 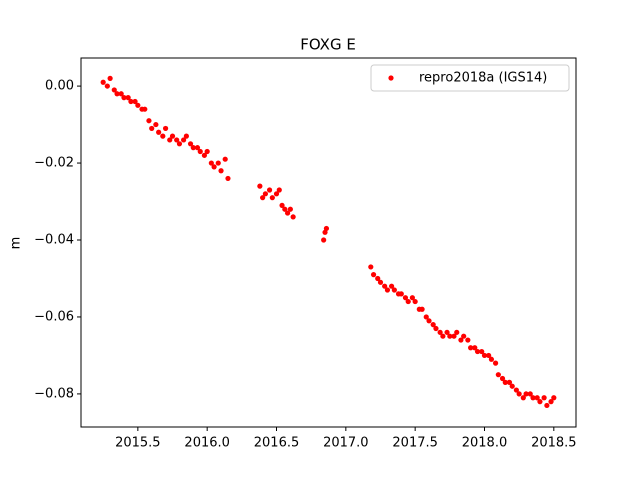 I want to click on x-tick-label: 2018.5, so click(x=554, y=443).